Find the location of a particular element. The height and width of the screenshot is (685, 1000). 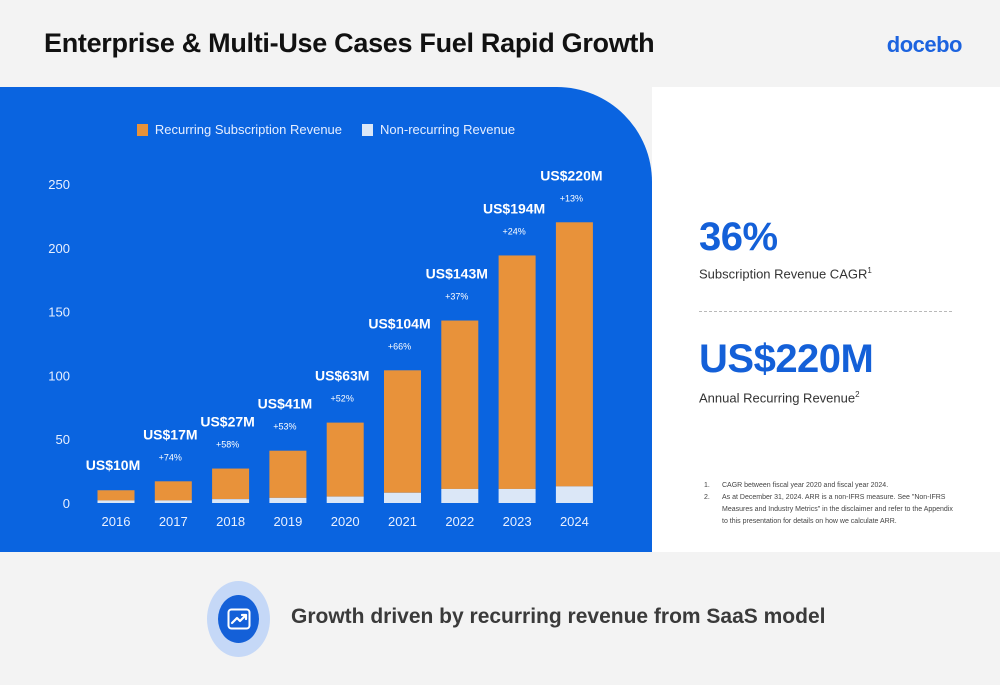

bar-recurring-2020 is located at coordinates (345, 459).